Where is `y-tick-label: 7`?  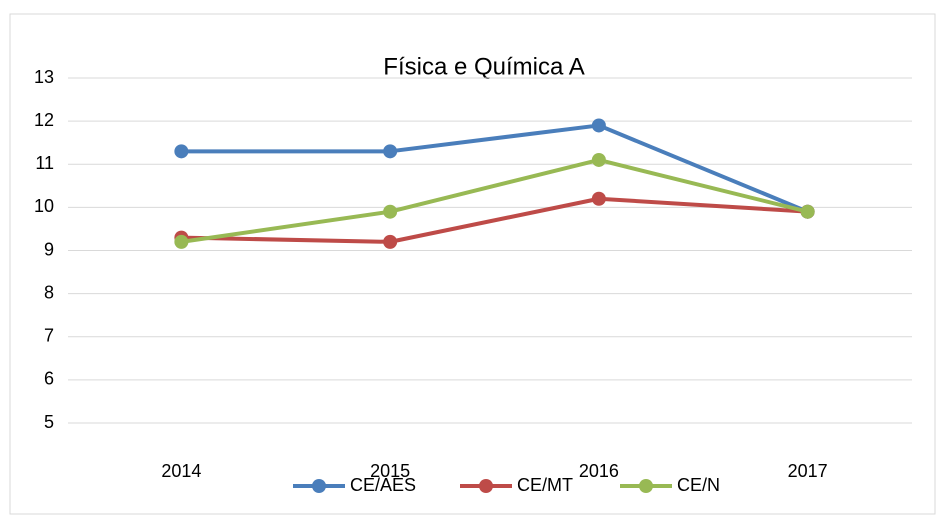 y-tick-label: 7 is located at coordinates (49, 336).